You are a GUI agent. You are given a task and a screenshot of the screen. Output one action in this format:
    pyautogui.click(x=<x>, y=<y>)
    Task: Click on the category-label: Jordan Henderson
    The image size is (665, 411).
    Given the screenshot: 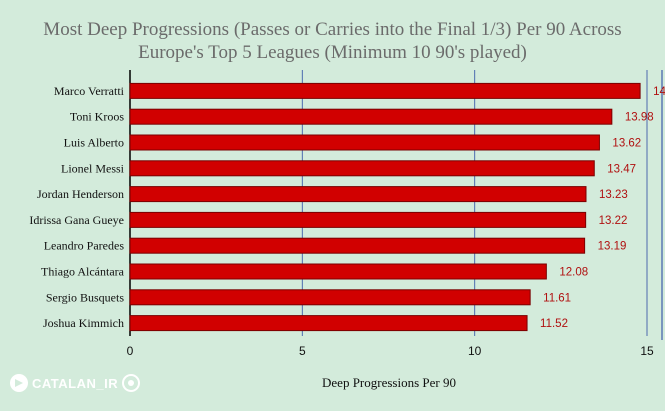 What is the action you would take?
    pyautogui.click(x=80, y=194)
    